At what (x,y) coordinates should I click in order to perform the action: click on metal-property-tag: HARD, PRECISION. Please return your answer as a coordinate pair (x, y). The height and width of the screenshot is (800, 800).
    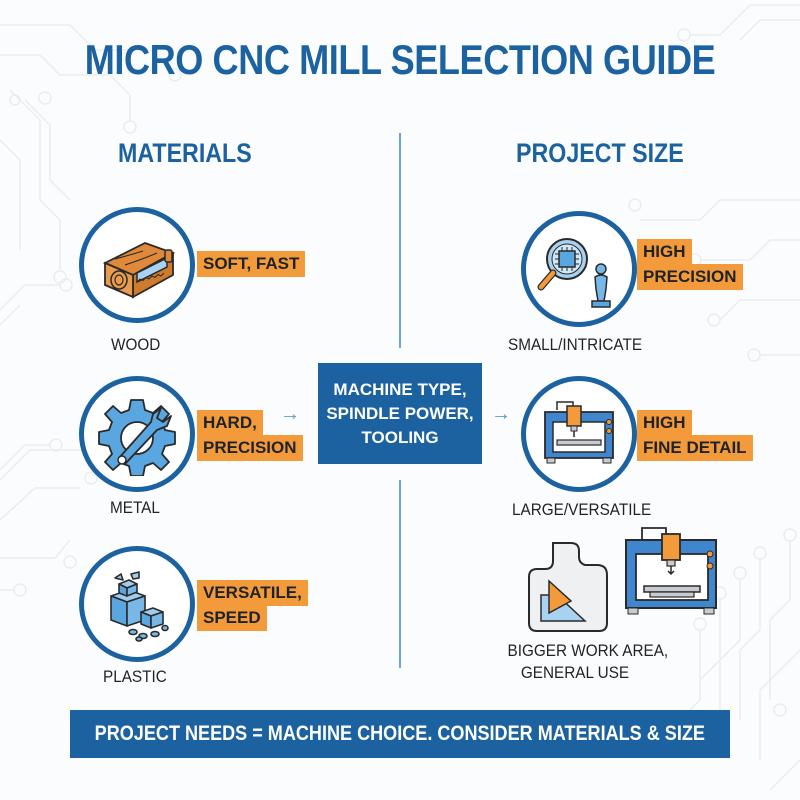
    Looking at the image, I should click on (250, 435).